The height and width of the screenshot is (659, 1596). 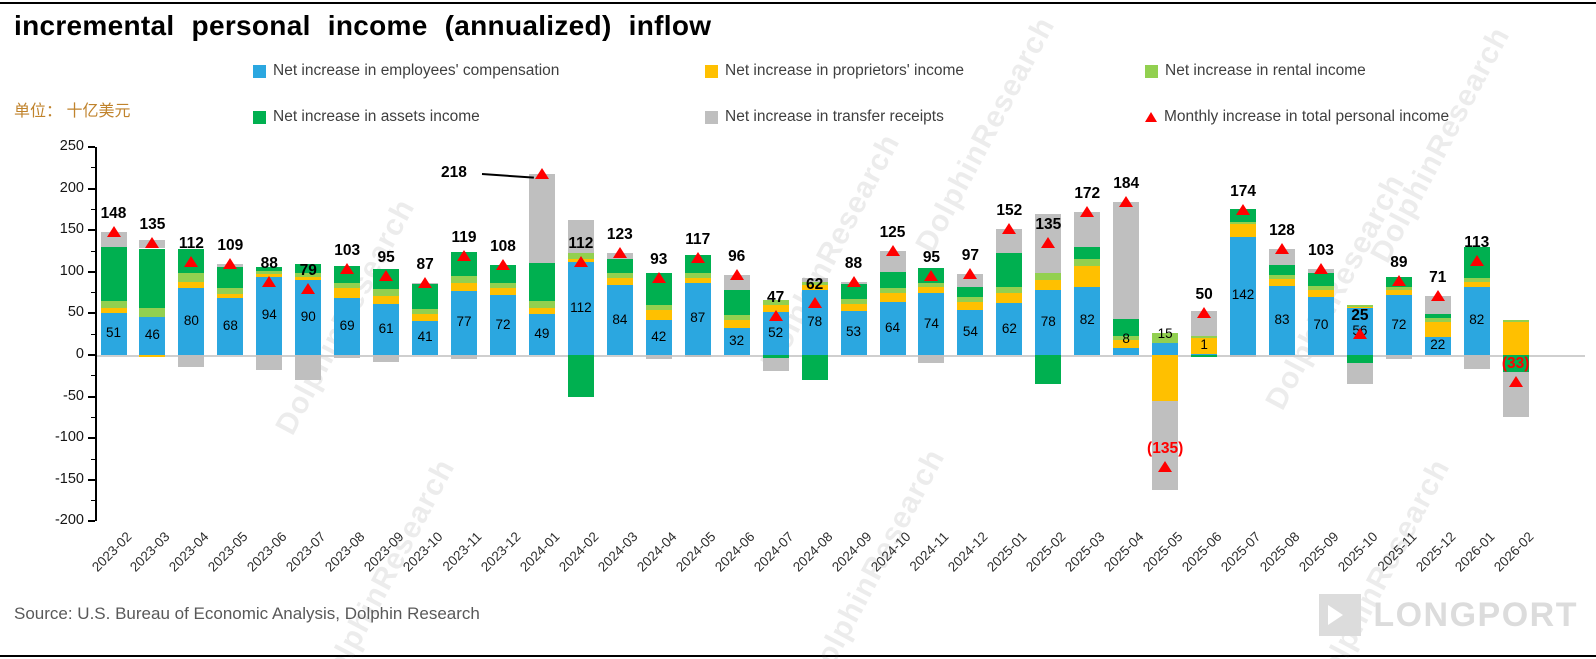 I want to click on bar-value-label: 64, so click(x=892, y=327).